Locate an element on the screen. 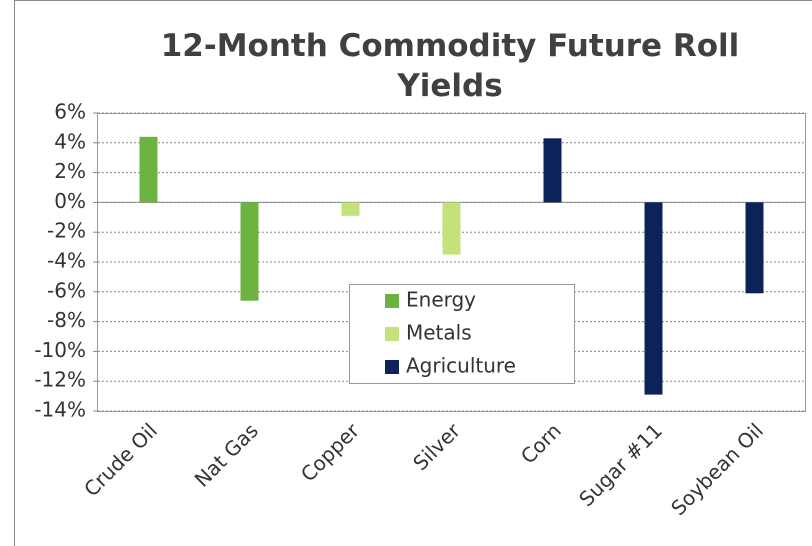 Image resolution: width=812 pixels, height=546 pixels. y-tick-label: -14% is located at coordinates (60, 410).